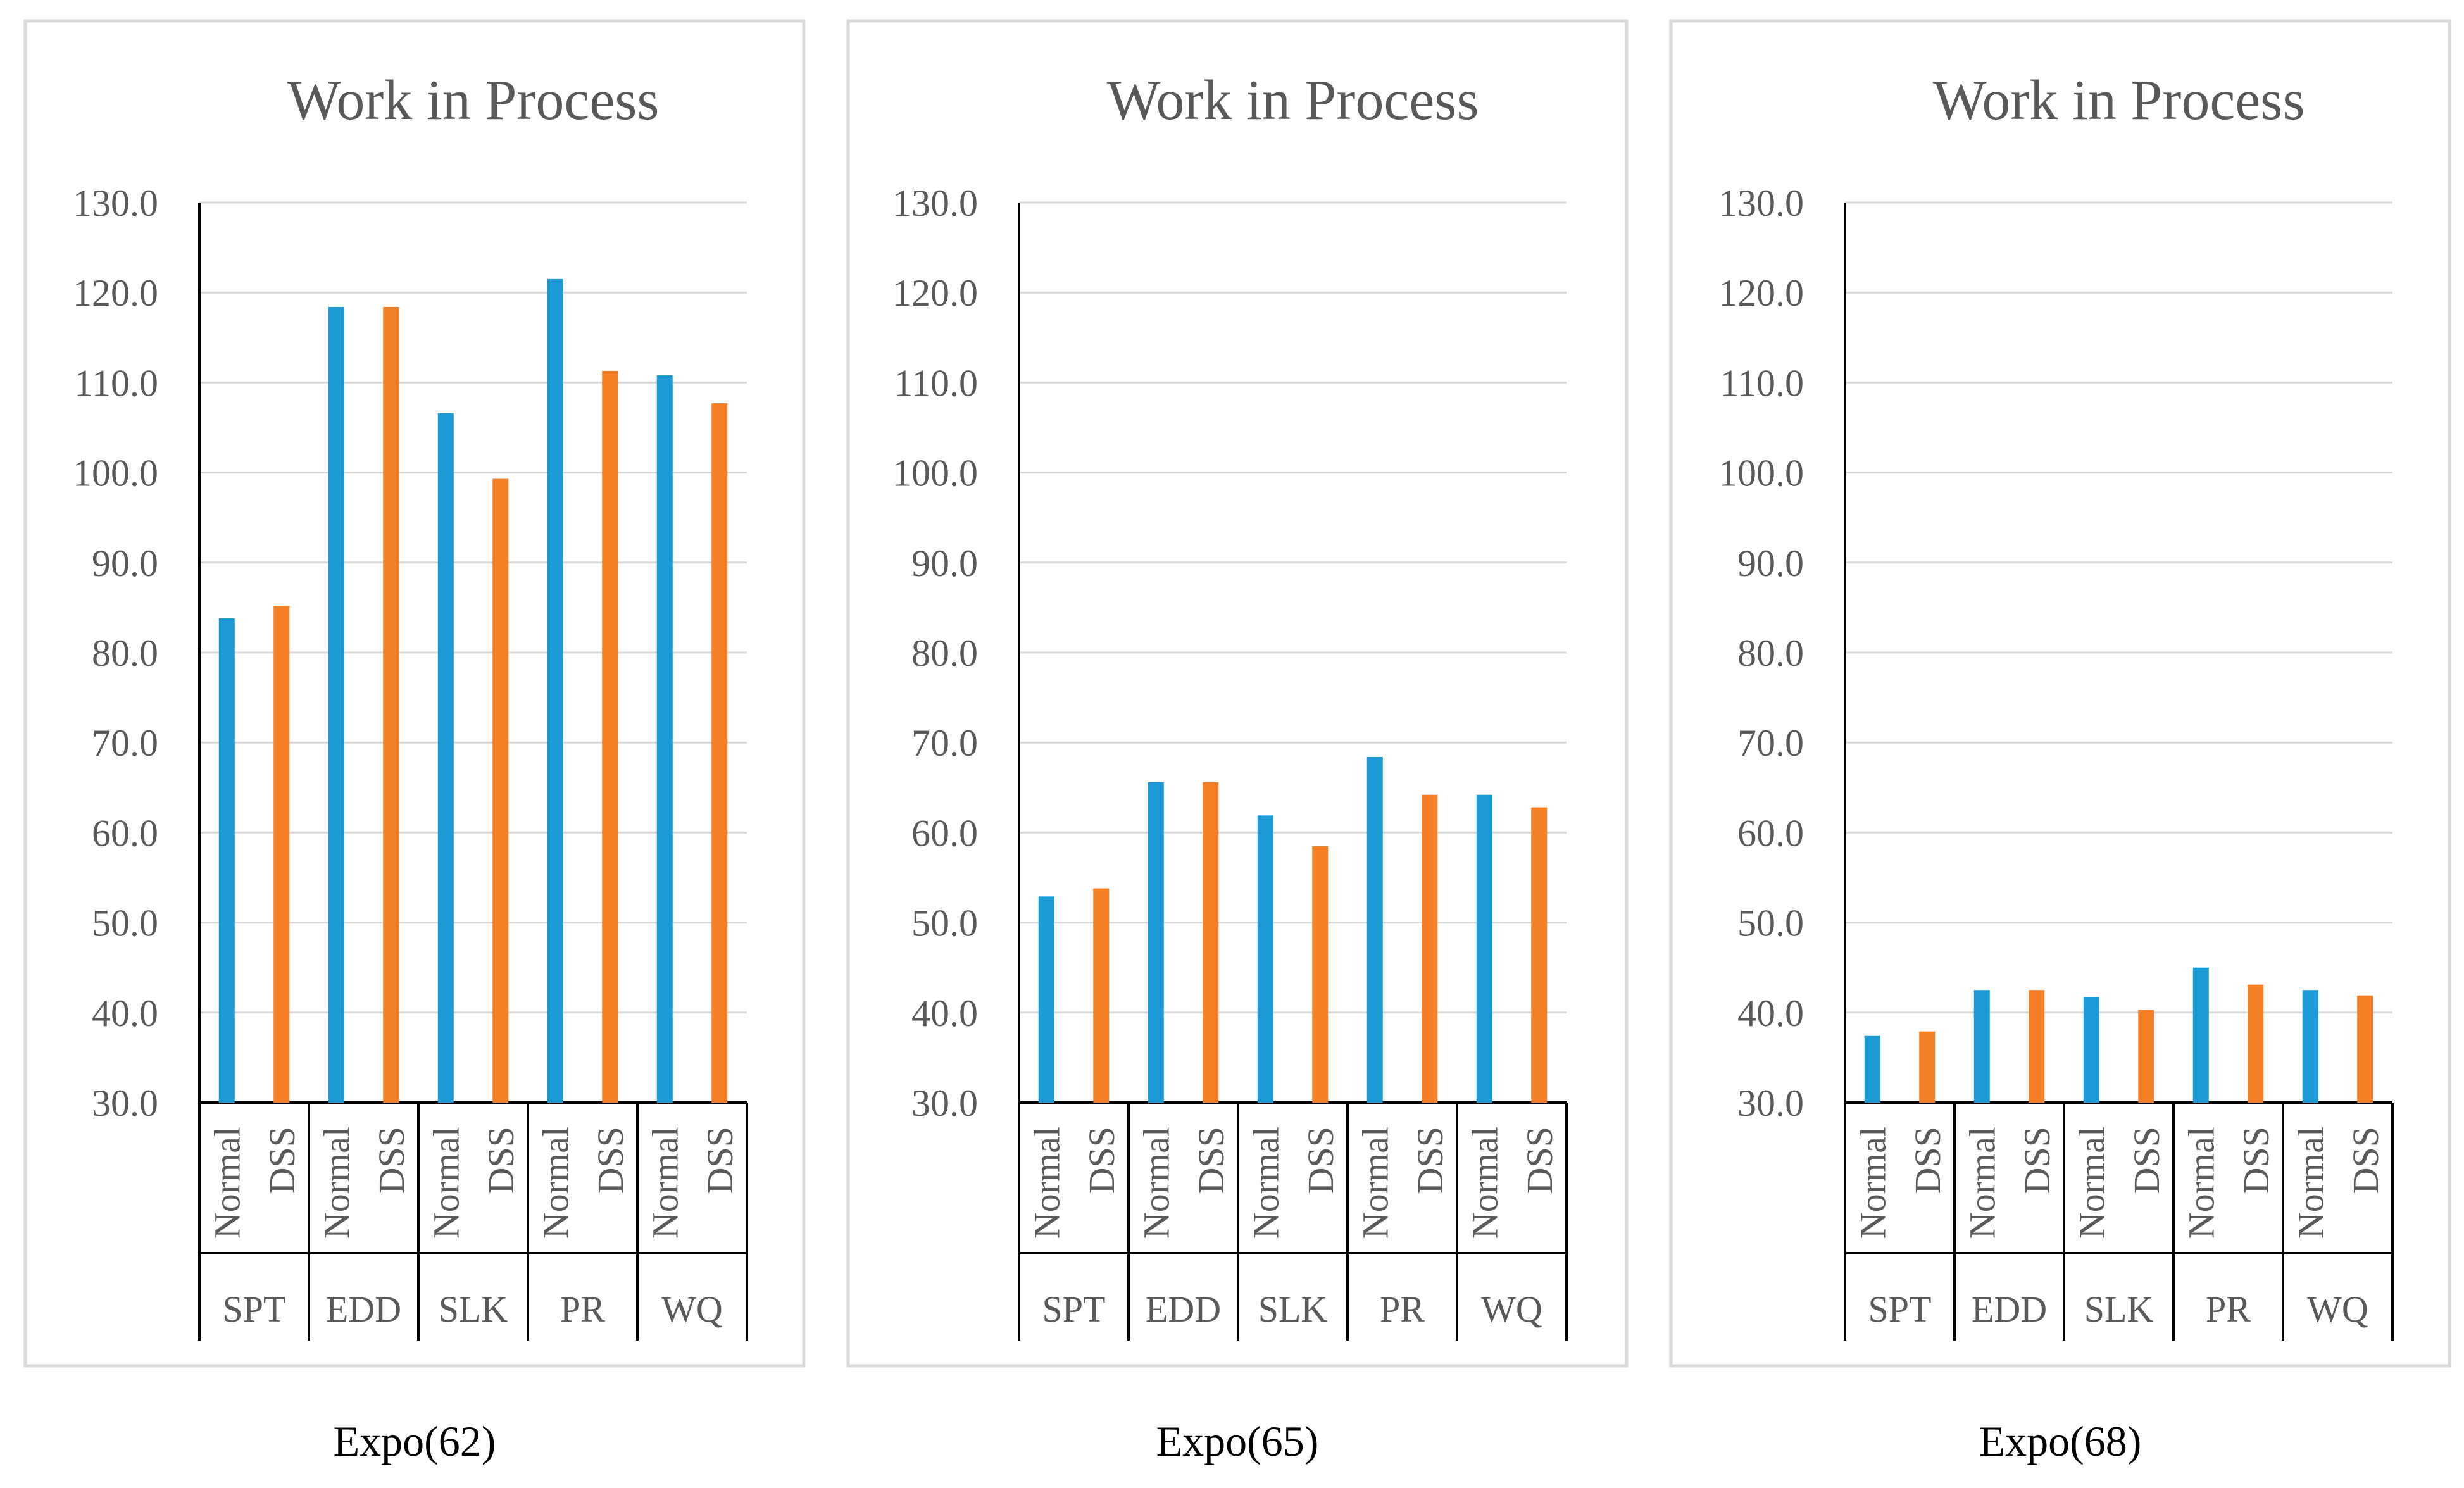 The width and height of the screenshot is (2464, 1488). What do you see at coordinates (2200, 1035) in the screenshot?
I see `bar-normal-pr` at bounding box center [2200, 1035].